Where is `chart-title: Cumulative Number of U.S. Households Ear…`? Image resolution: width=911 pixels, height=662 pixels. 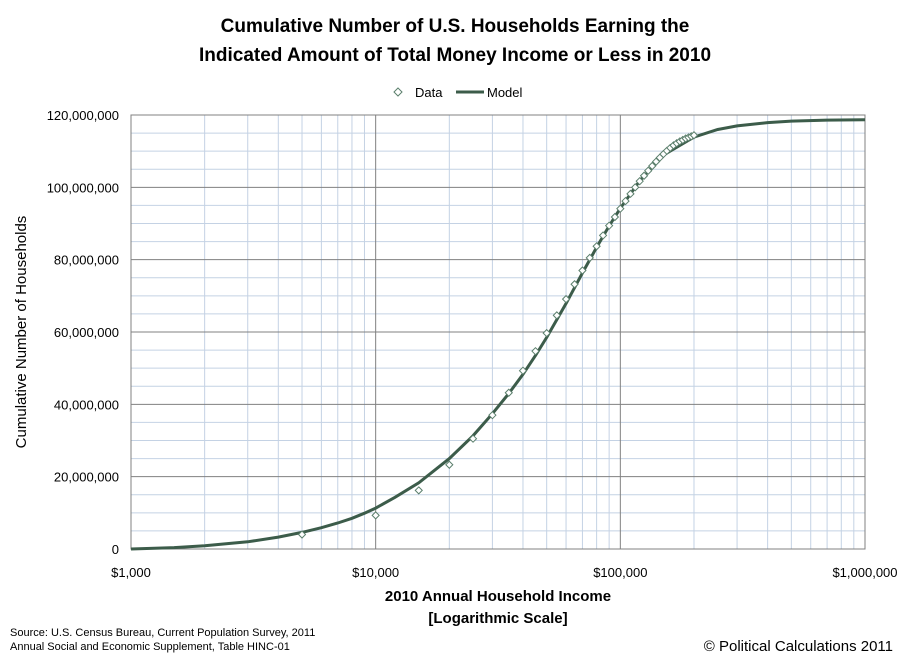
chart-title: Cumulative Number of U.S. Households Ear… is located at coordinates (455, 41).